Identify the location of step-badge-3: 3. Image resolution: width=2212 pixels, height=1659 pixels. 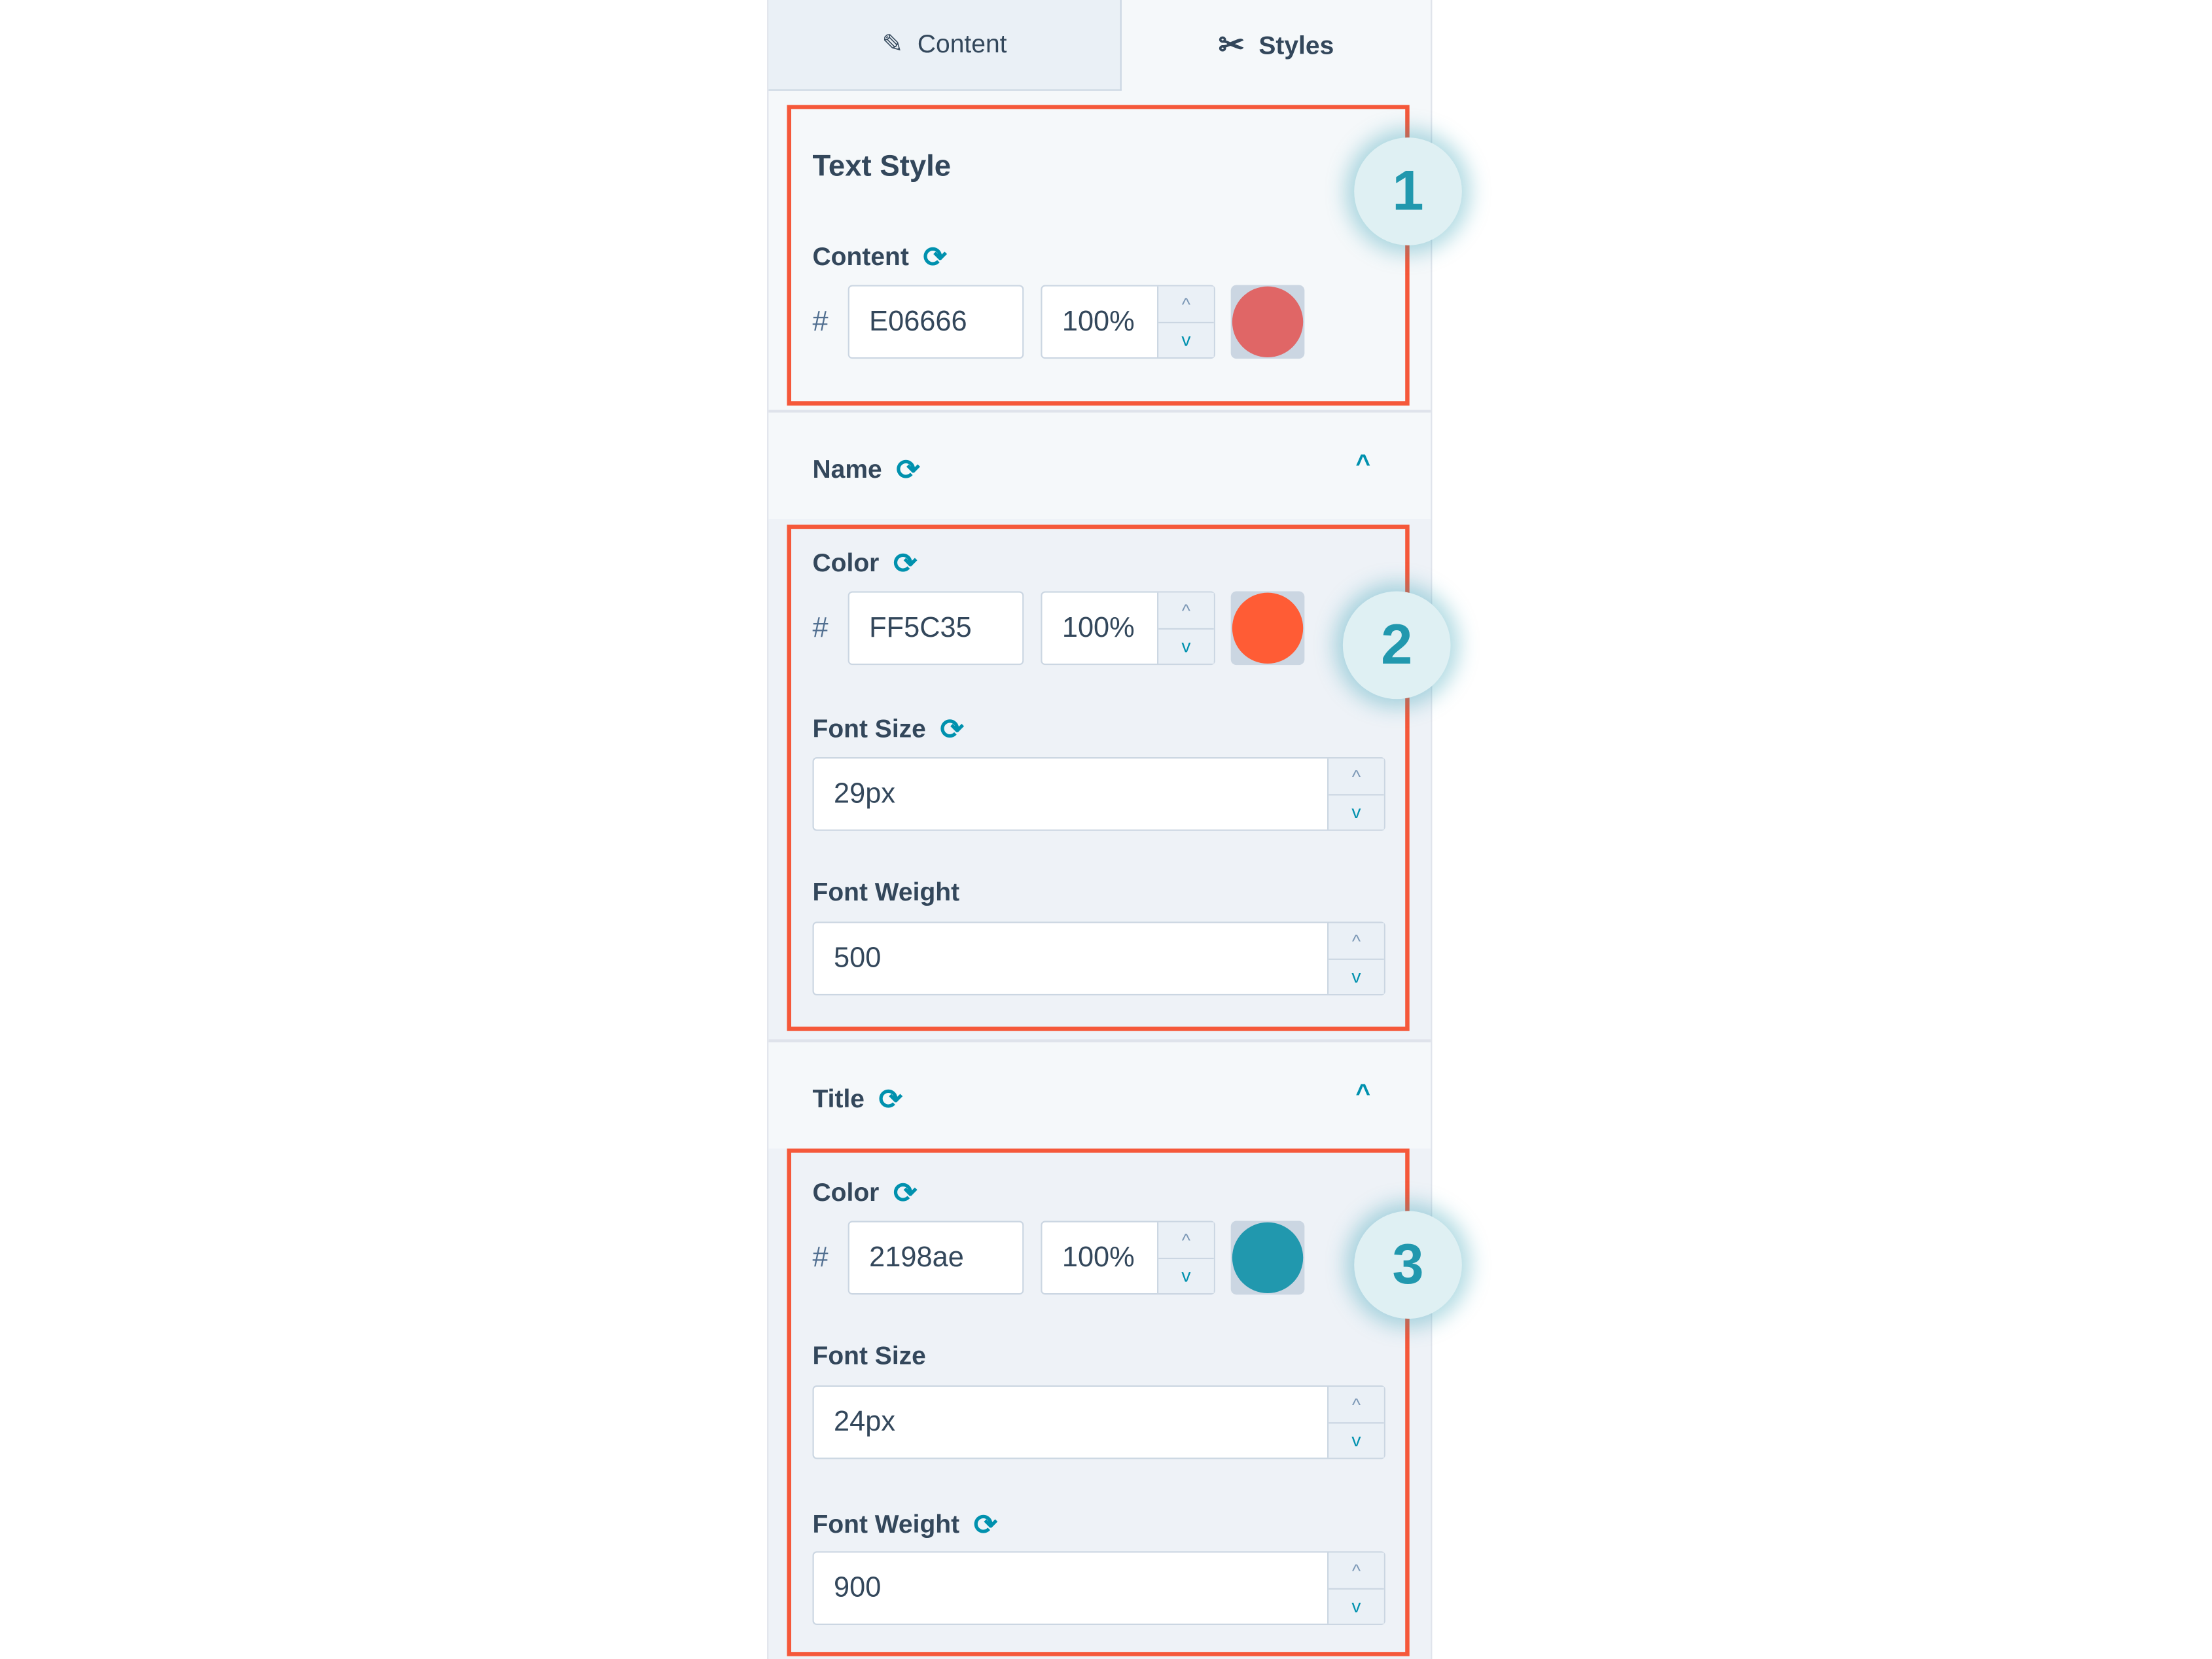
(1408, 1265).